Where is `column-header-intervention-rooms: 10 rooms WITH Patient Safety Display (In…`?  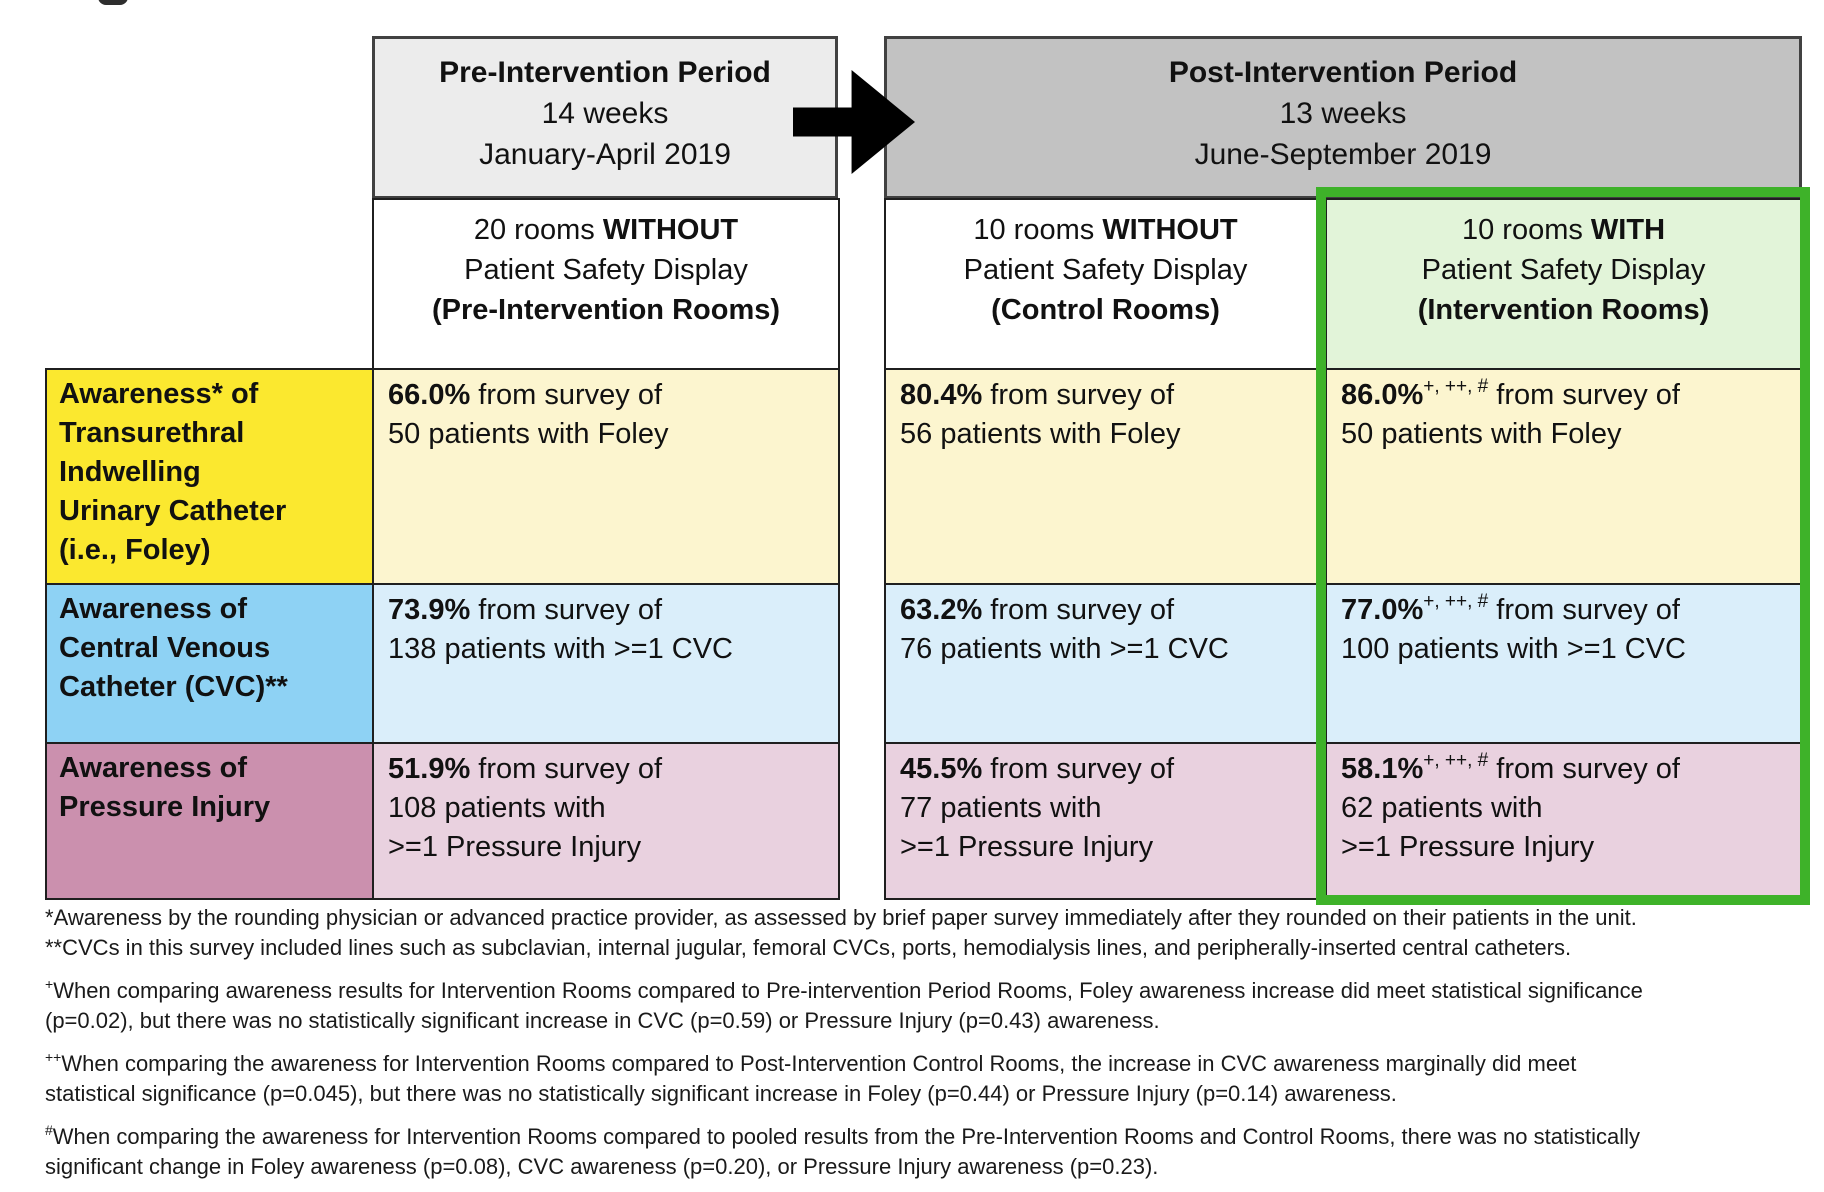 column-header-intervention-rooms: 10 rooms WITH Patient Safety Display (In… is located at coordinates (1563, 284).